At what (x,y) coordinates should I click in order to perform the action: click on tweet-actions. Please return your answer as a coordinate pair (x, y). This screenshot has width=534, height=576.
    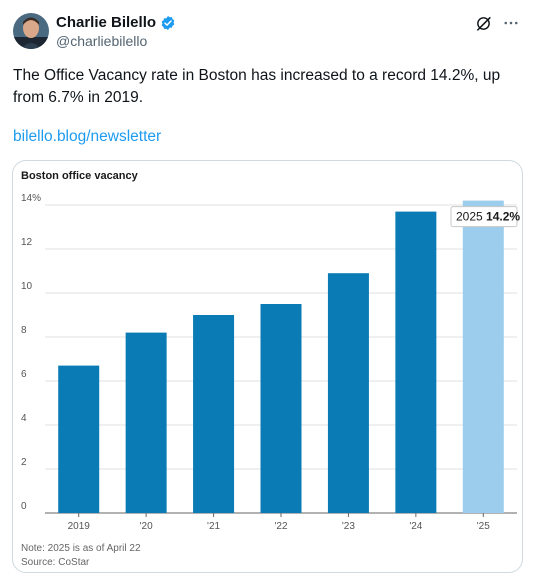
    Looking at the image, I should click on (497, 23).